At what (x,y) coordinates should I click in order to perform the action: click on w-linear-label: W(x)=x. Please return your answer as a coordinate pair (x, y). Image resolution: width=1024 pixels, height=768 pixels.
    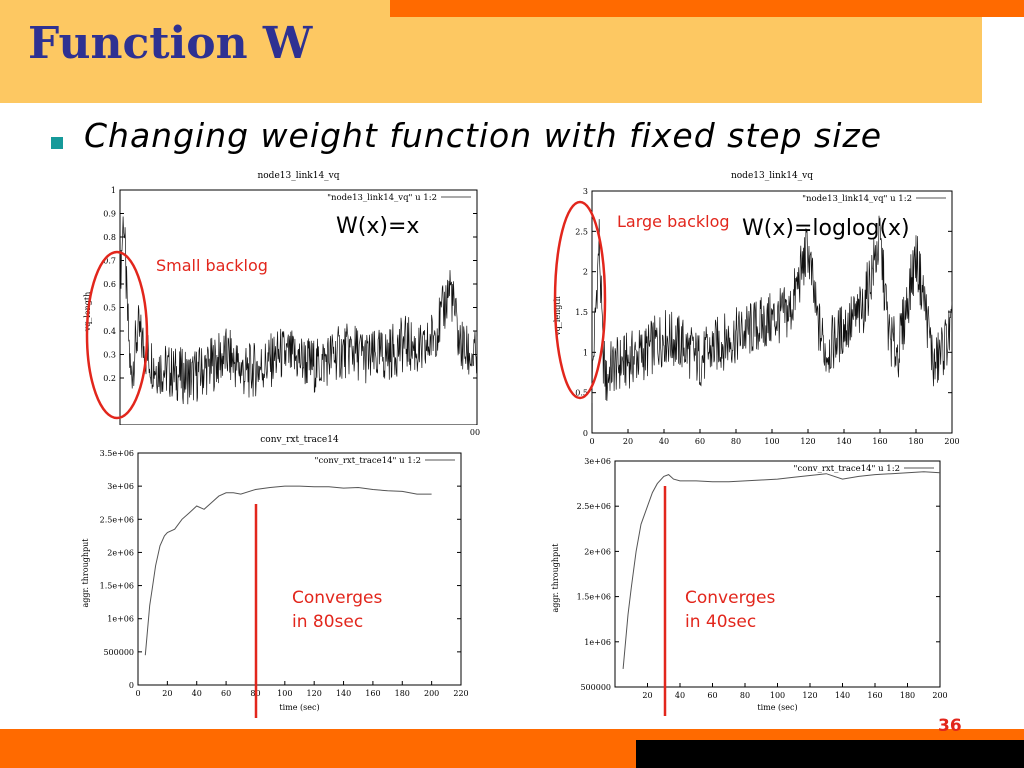
    Looking at the image, I should click on (378, 226).